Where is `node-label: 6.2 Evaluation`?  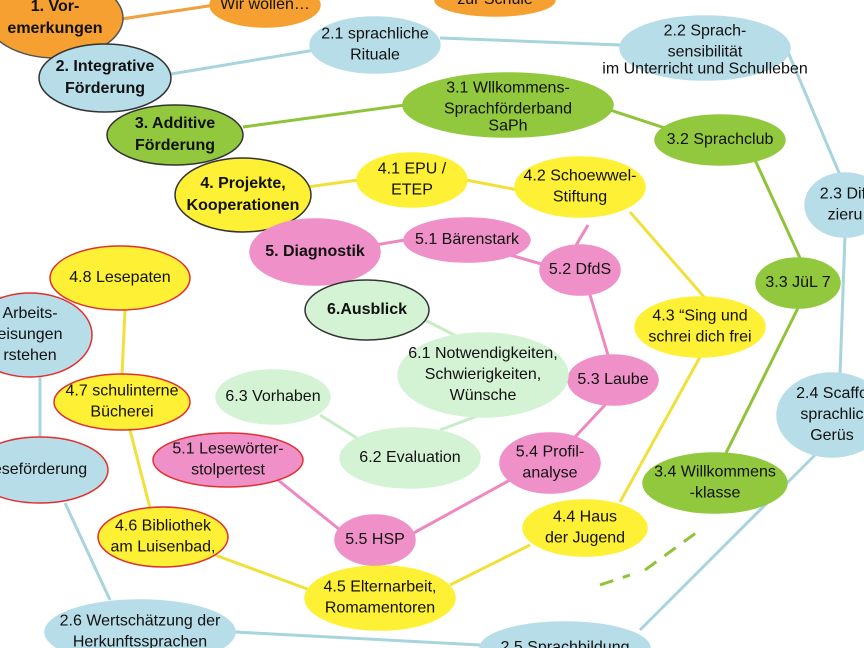 node-label: 6.2 Evaluation is located at coordinates (409, 457).